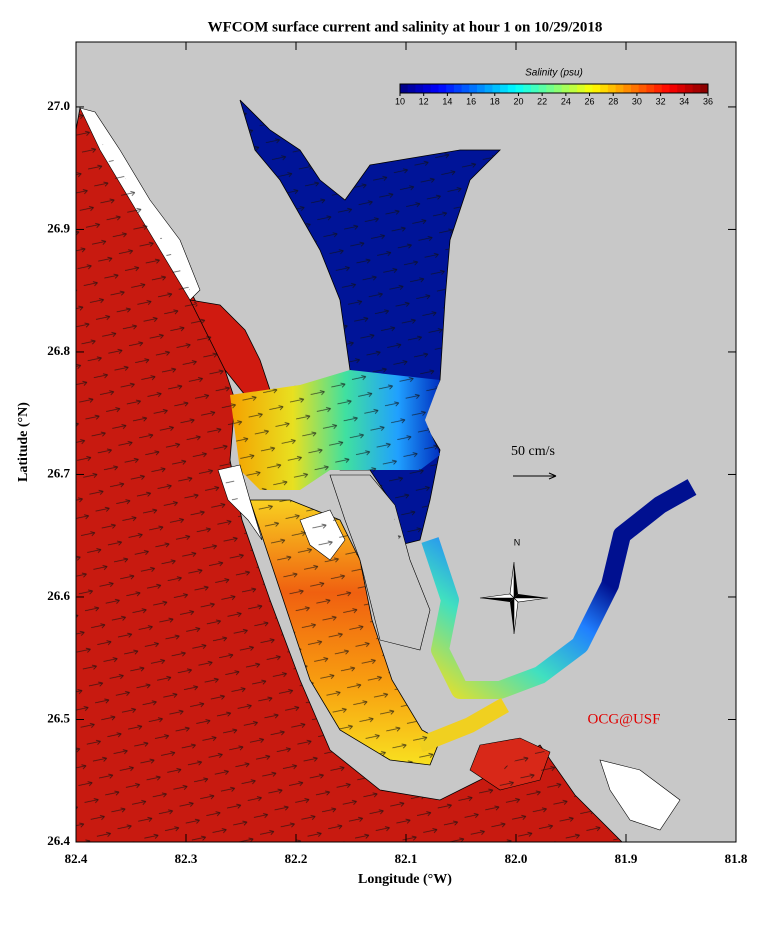 The height and width of the screenshot is (936, 770). Describe the element at coordinates (517, 542) in the screenshot. I see `north-label: N` at that location.